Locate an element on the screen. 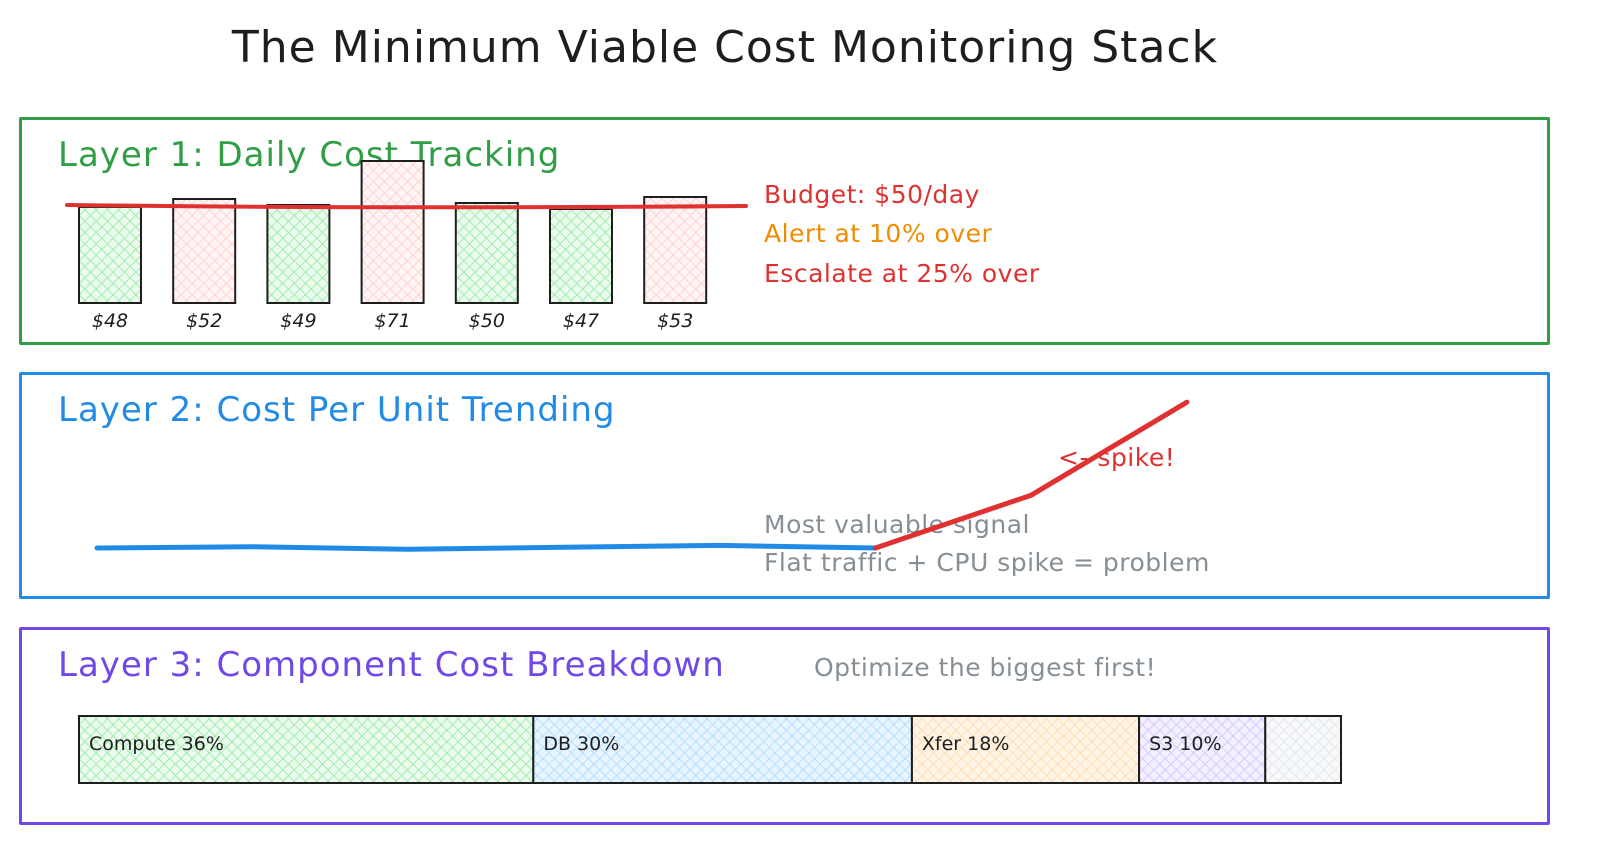 Image resolution: width=1600 pixels, height=860 pixels. daily-bar-label: $52 is located at coordinates (204, 321).